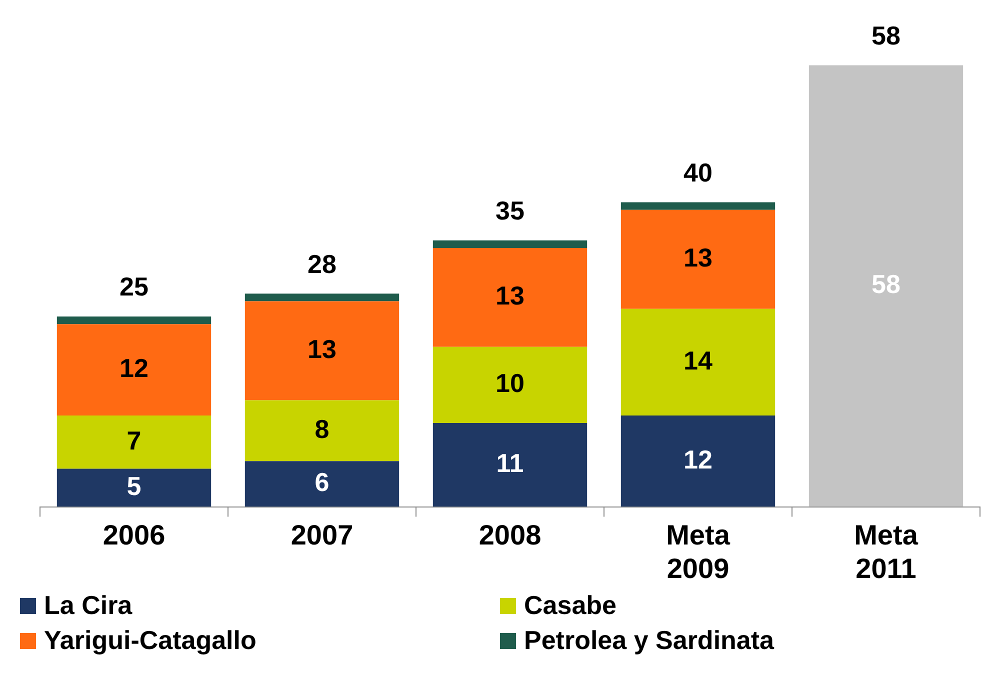  What do you see at coordinates (698, 172) in the screenshot?
I see `total-label: 40` at bounding box center [698, 172].